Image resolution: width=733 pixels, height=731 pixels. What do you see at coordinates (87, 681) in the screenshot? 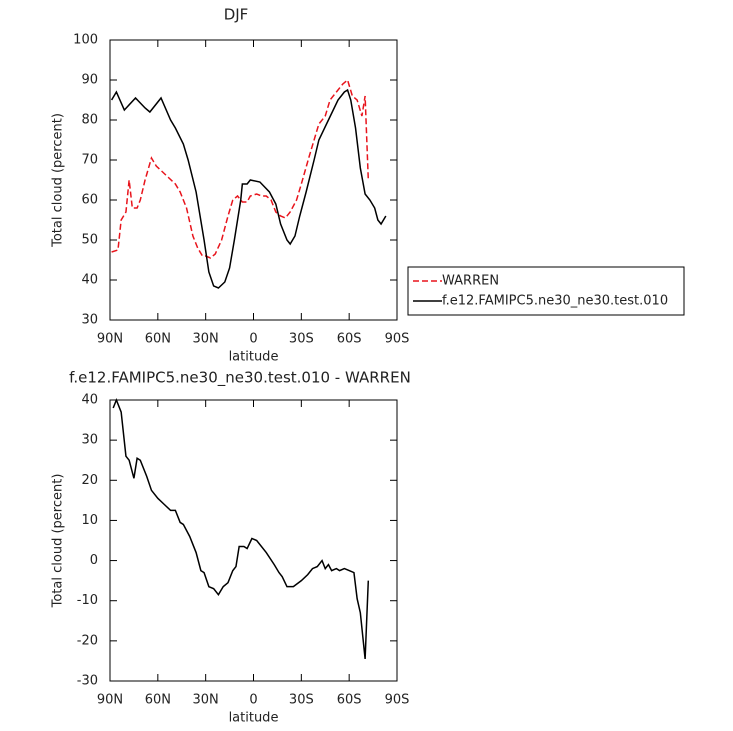
I see `y-tick-label: -30` at bounding box center [87, 681].